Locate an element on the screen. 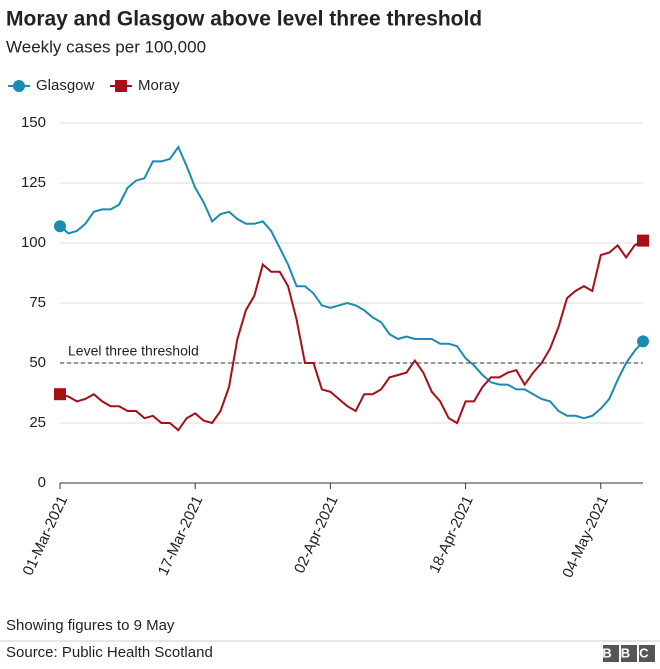 This screenshot has width=660, height=669. x-tick-label: 17-Mar-2021 is located at coordinates (181, 535).